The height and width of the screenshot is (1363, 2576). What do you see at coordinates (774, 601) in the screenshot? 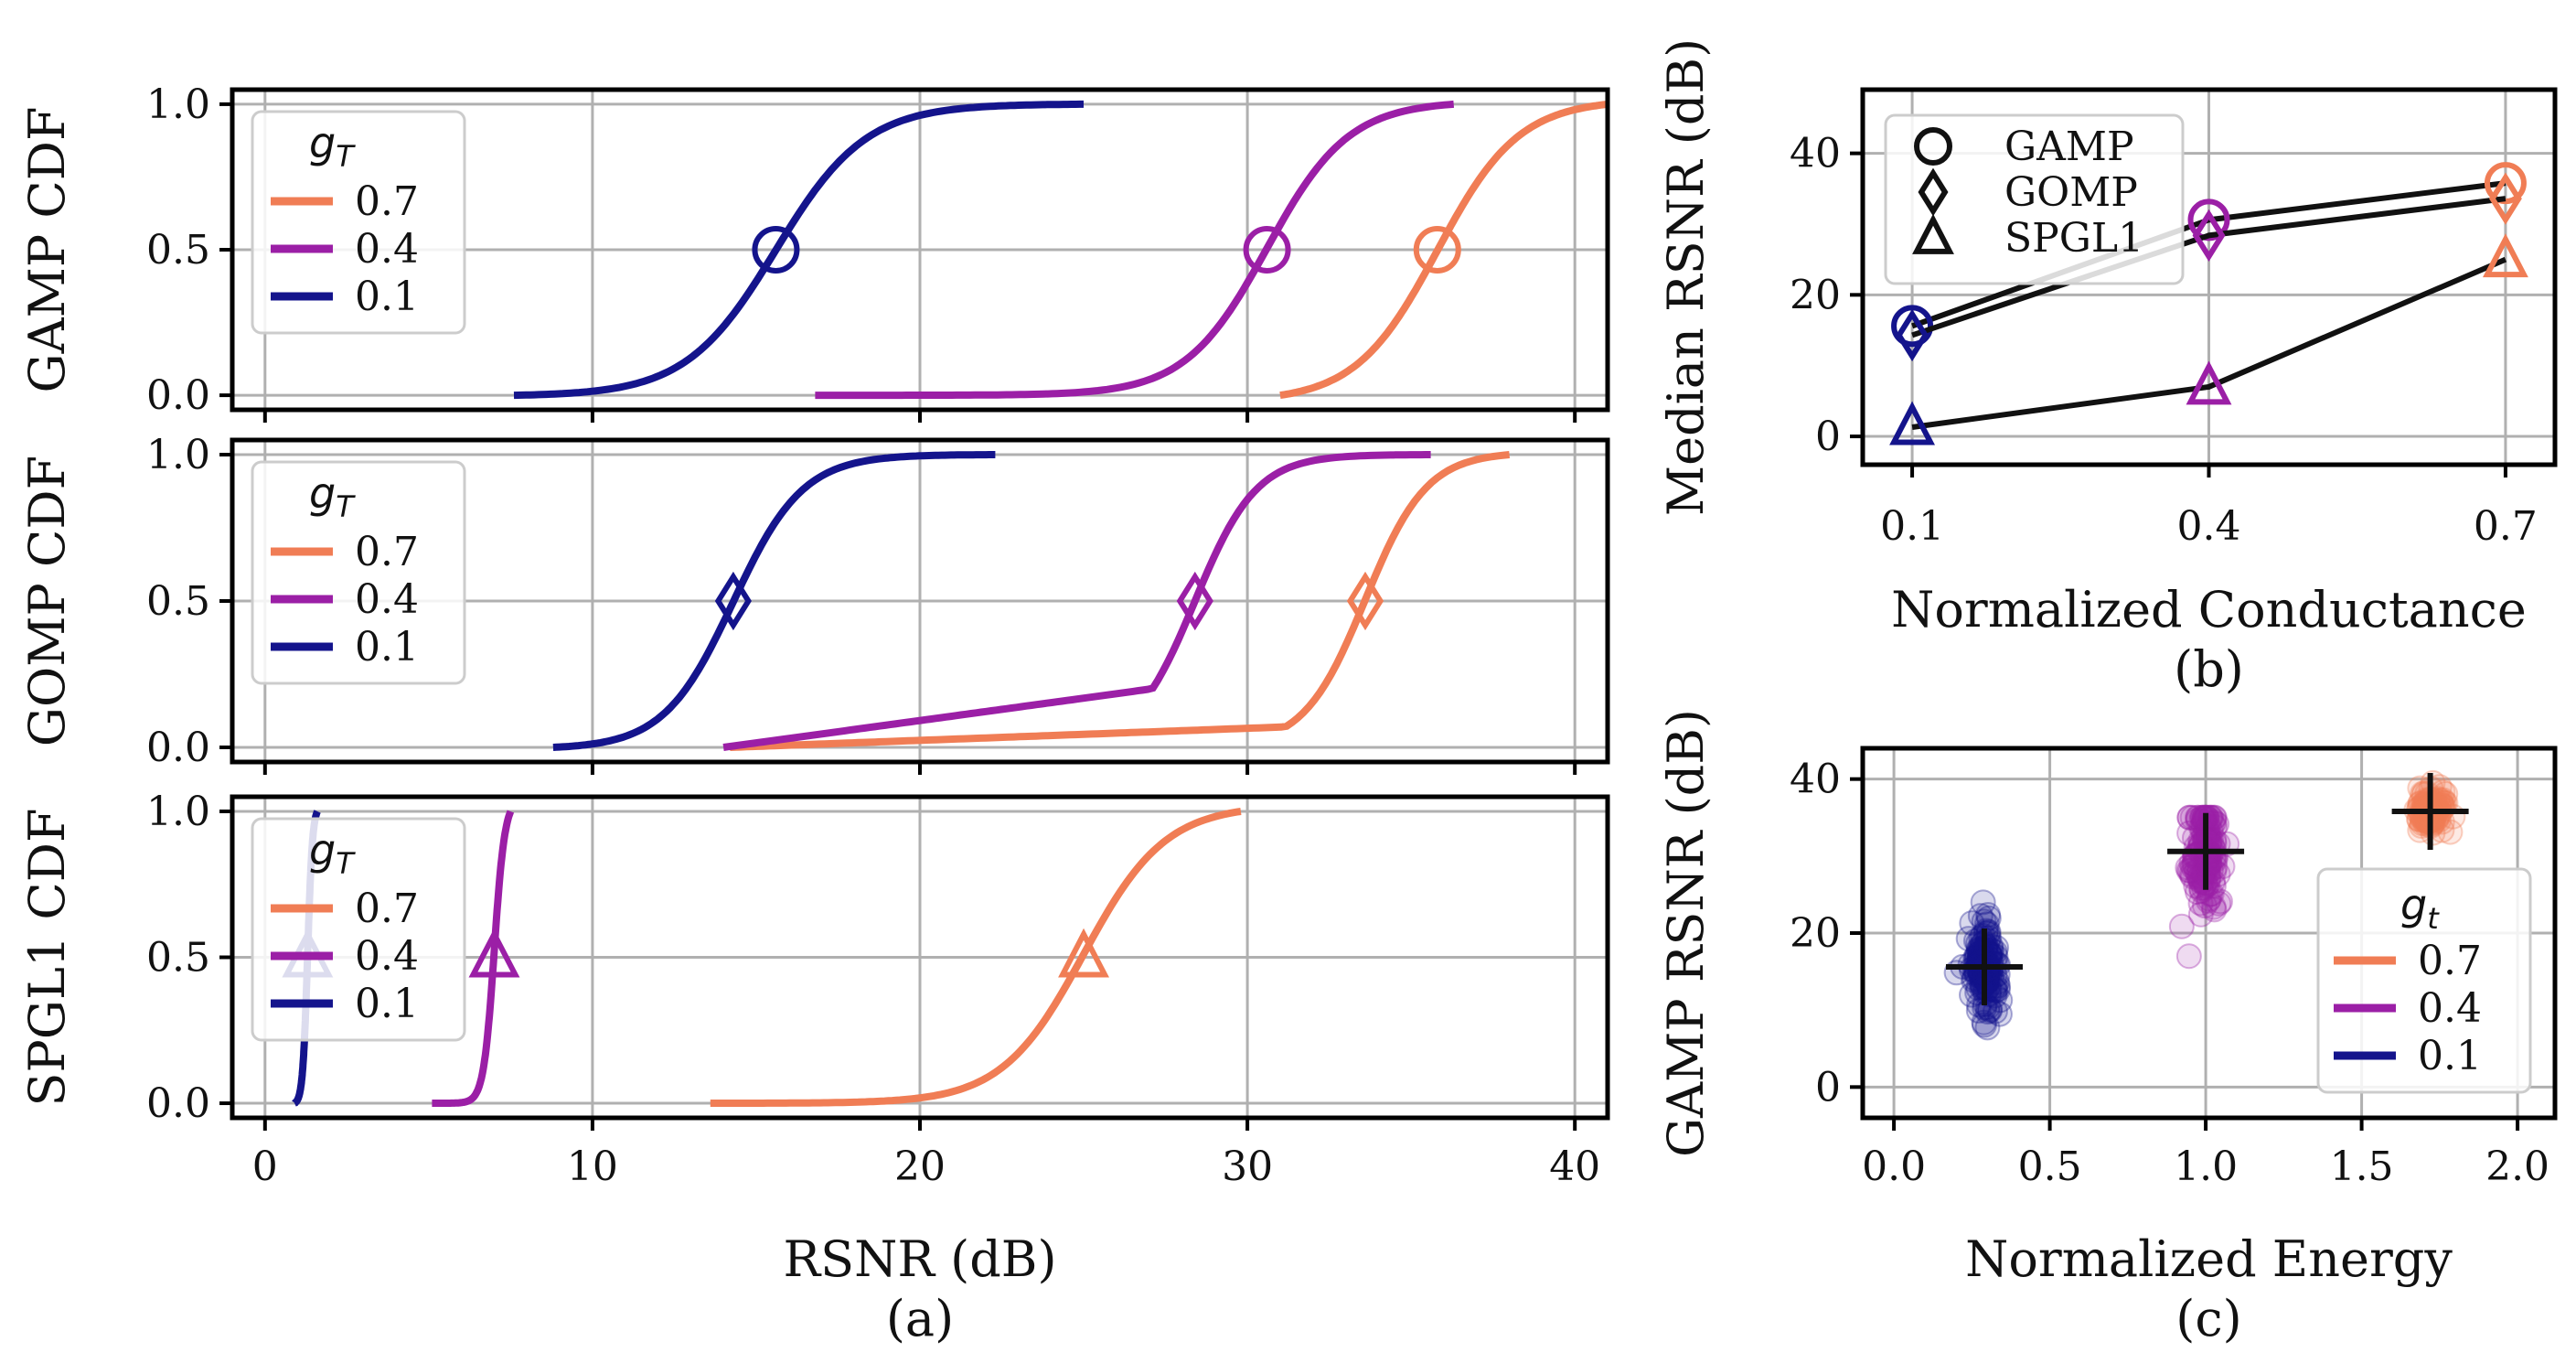
I see `cdf-line-0.1` at bounding box center [774, 601].